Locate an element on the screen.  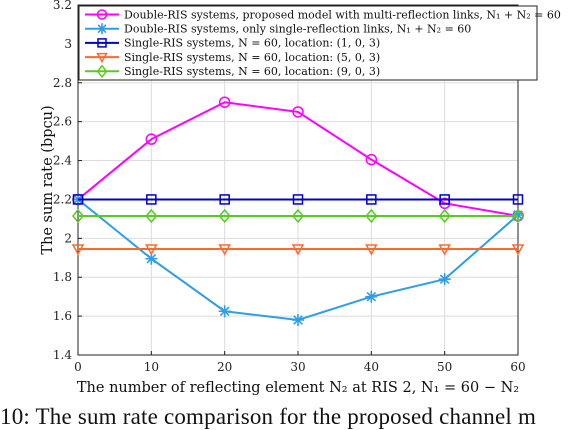
y-tick-label: 1.6 is located at coordinates (62, 316).